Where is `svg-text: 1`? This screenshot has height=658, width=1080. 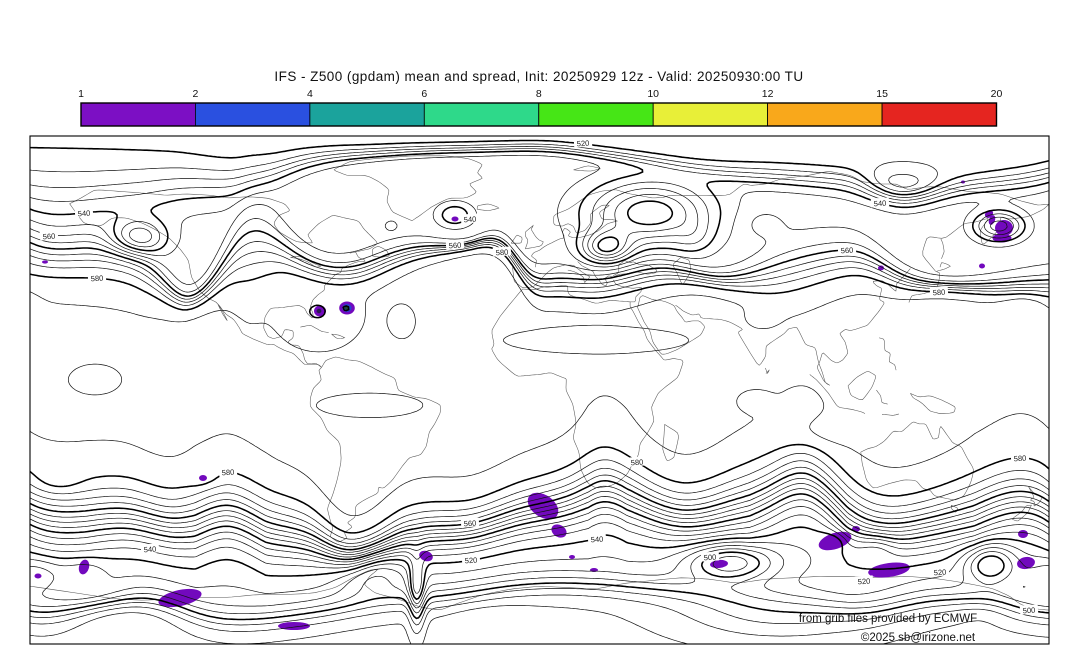
svg-text: 1 is located at coordinates (81, 94).